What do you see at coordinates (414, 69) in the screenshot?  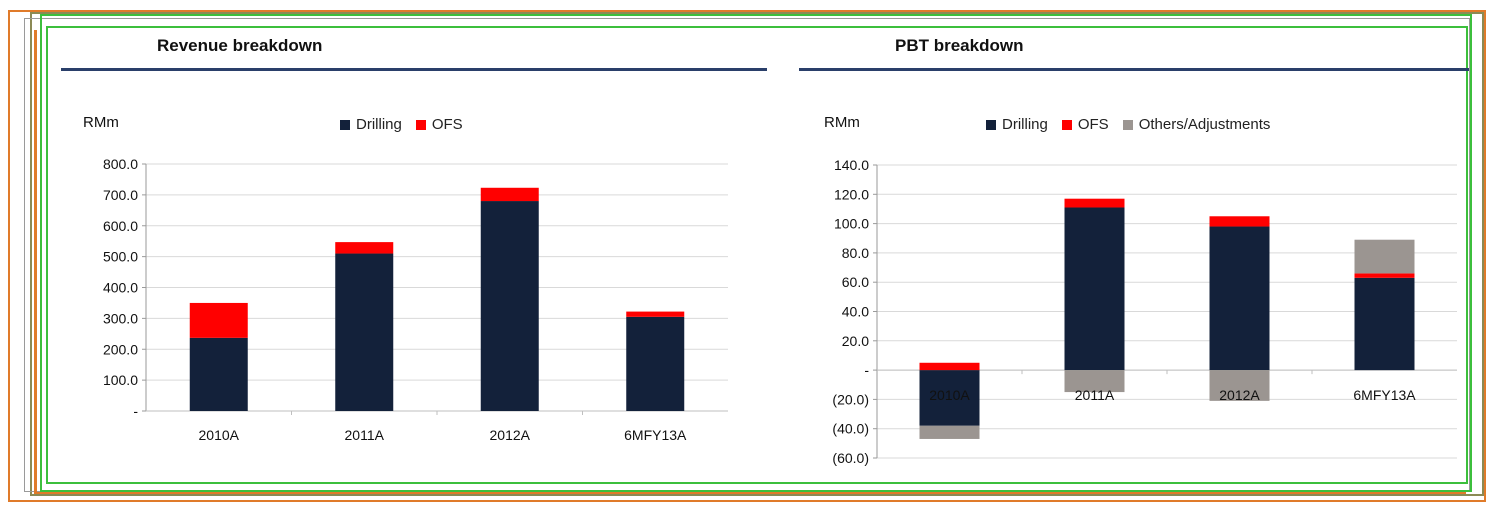 I see `revenue-title-rule` at bounding box center [414, 69].